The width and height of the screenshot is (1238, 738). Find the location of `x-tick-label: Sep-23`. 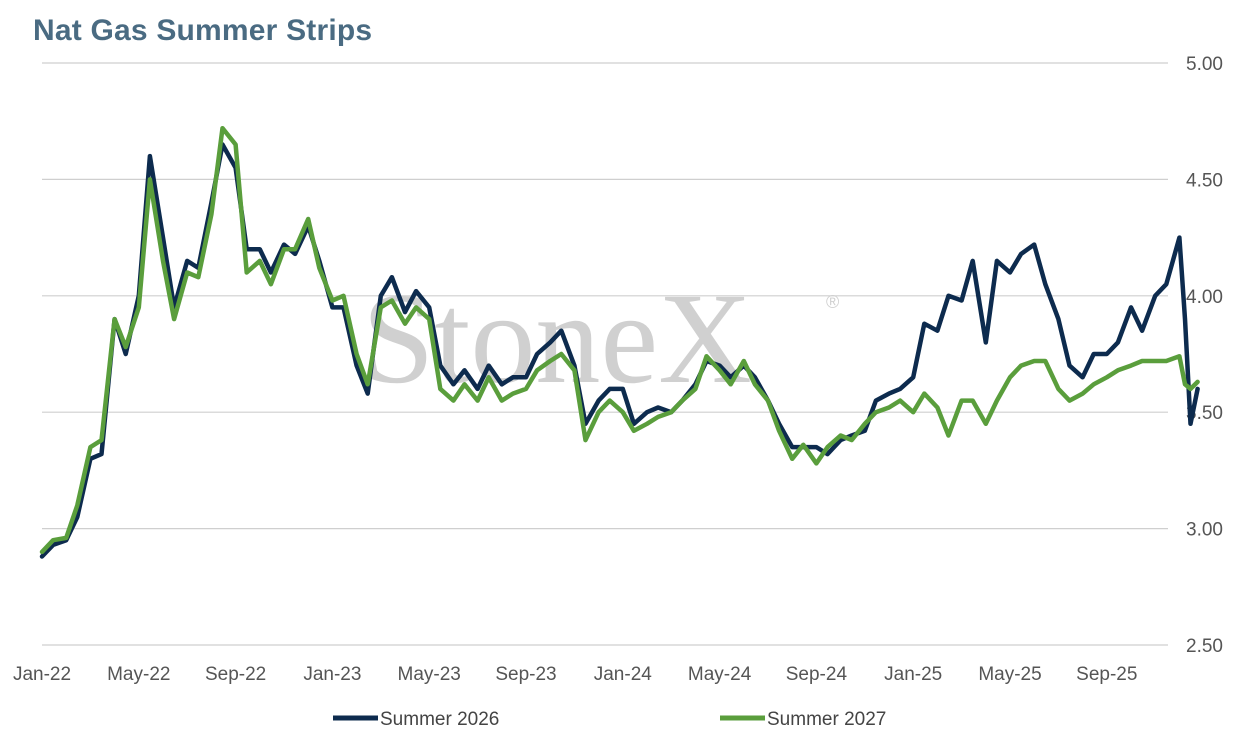

x-tick-label: Sep-23 is located at coordinates (525, 674).